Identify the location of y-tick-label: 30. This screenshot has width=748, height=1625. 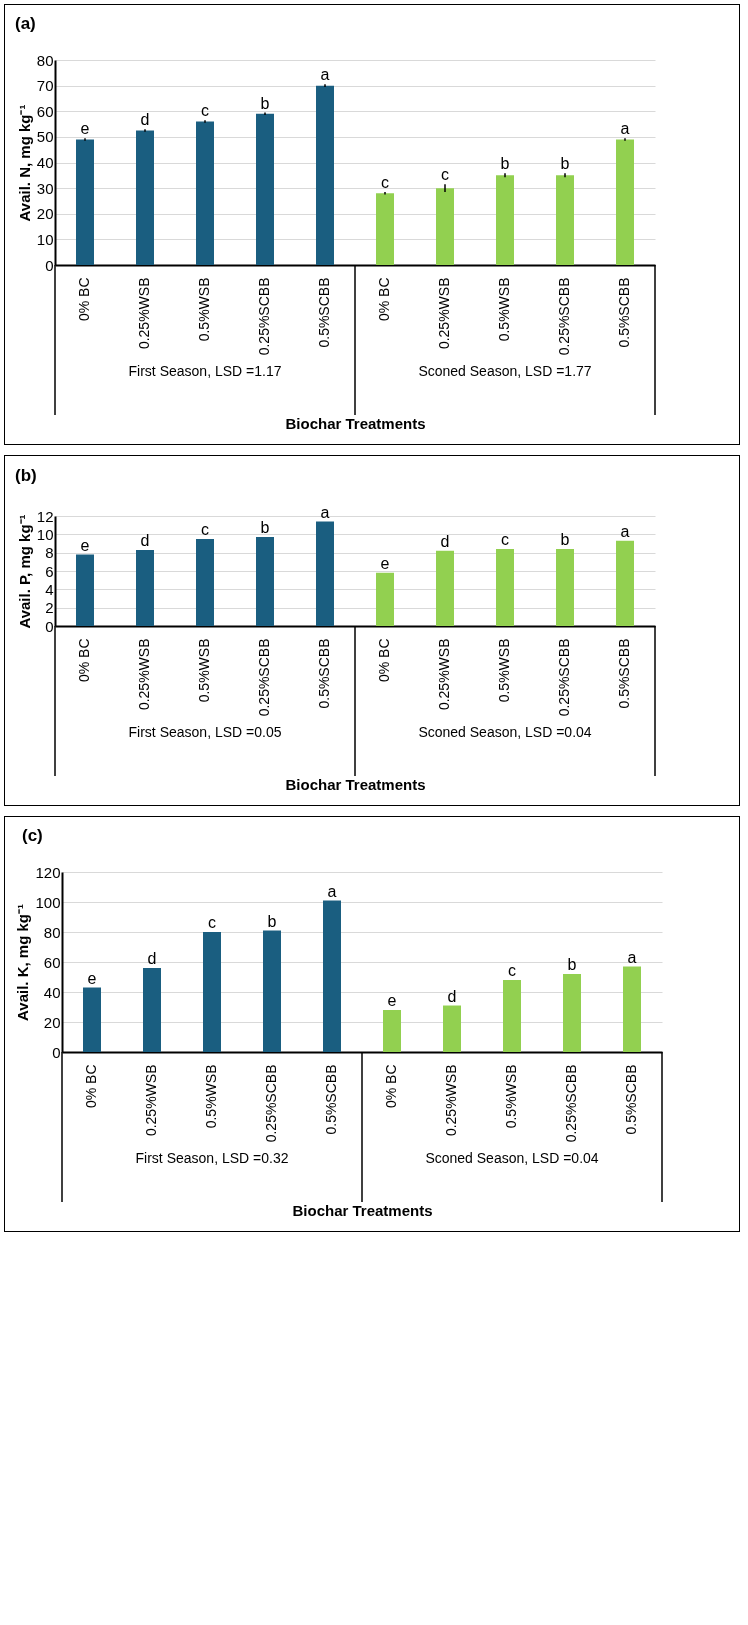
(45, 188).